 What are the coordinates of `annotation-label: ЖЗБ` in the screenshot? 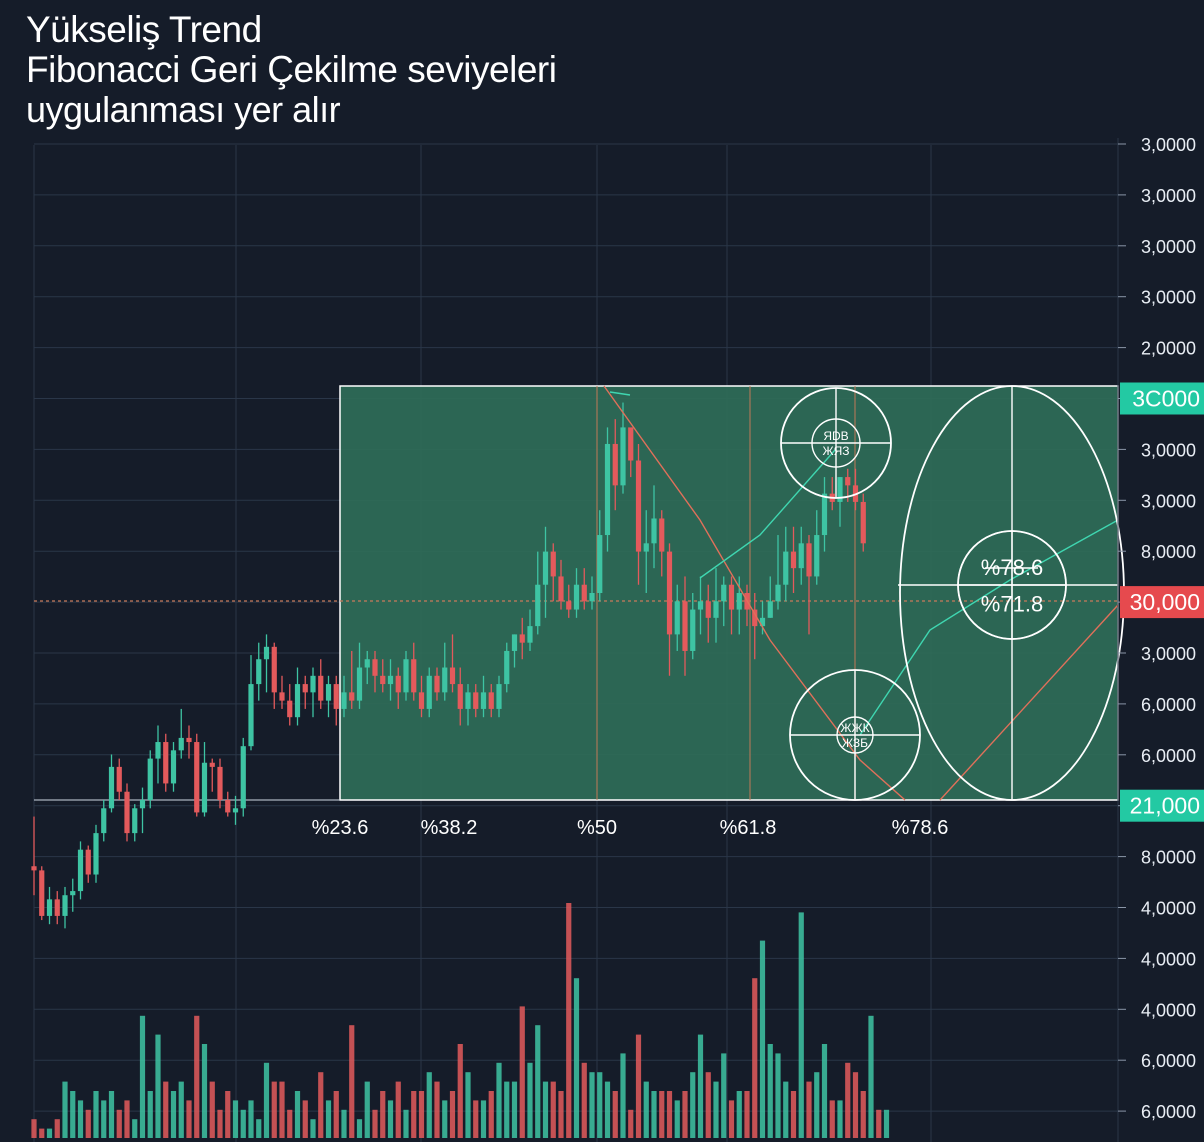 It's located at (855, 743).